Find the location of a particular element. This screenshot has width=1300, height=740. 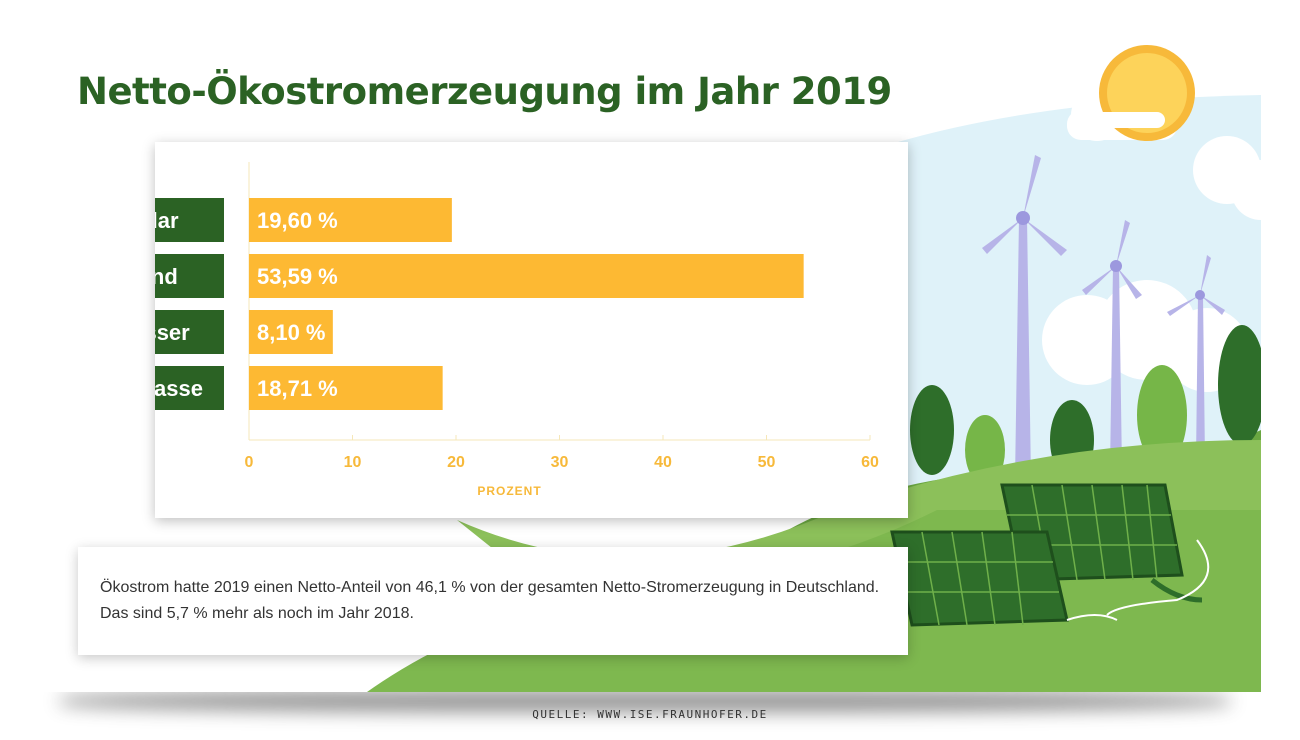

x-tick-label: 0 is located at coordinates (249, 462).